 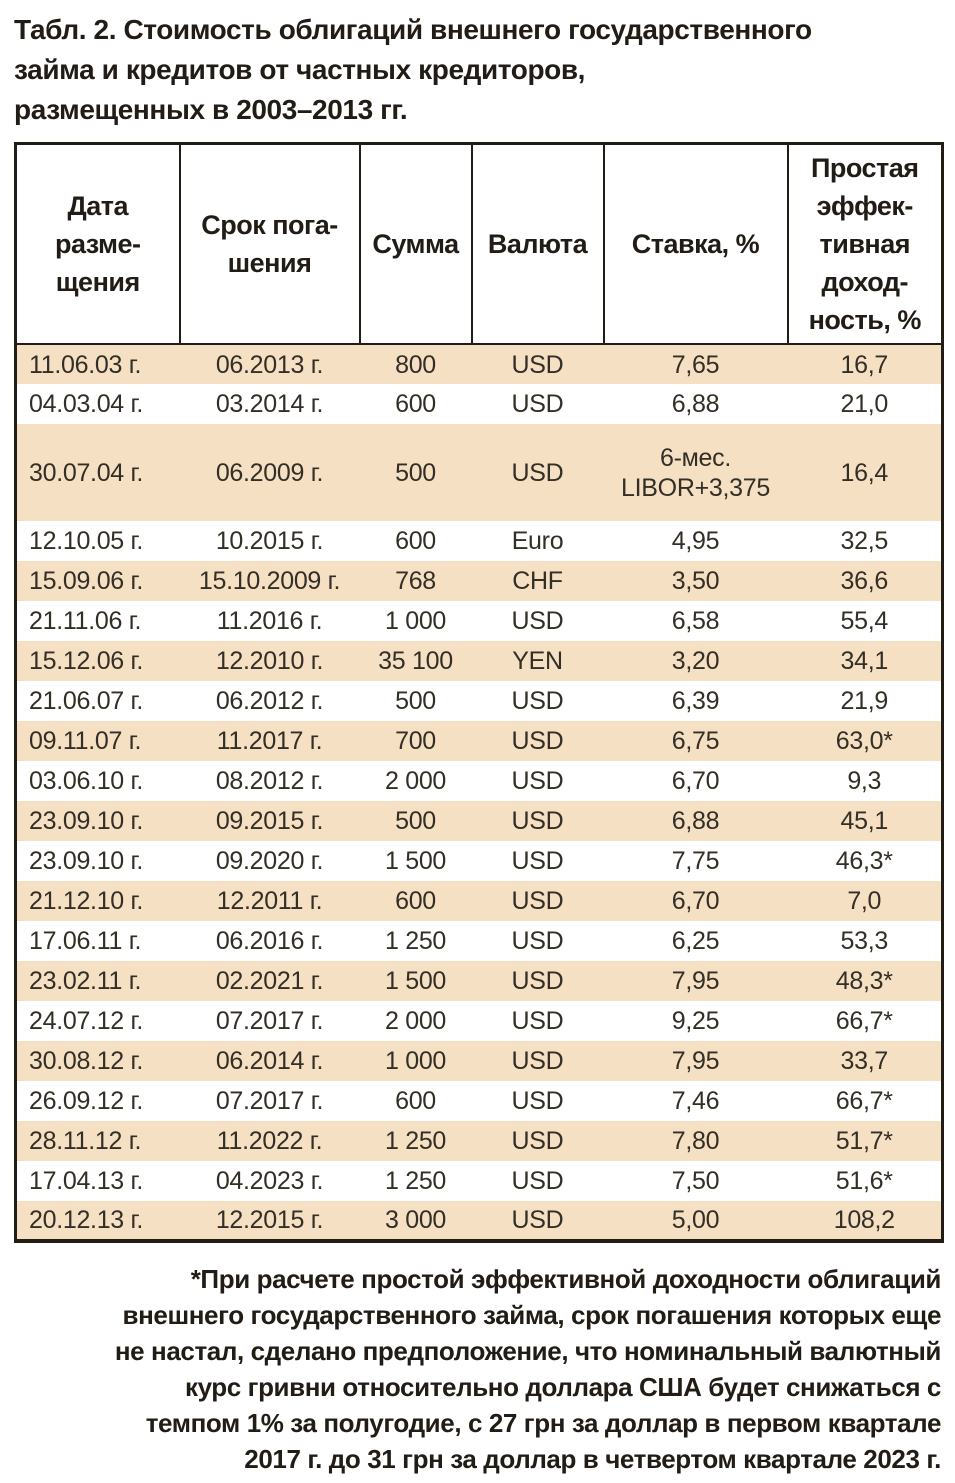 What do you see at coordinates (864, 1181) in the screenshot?
I see `cell-yield: 51,6*` at bounding box center [864, 1181].